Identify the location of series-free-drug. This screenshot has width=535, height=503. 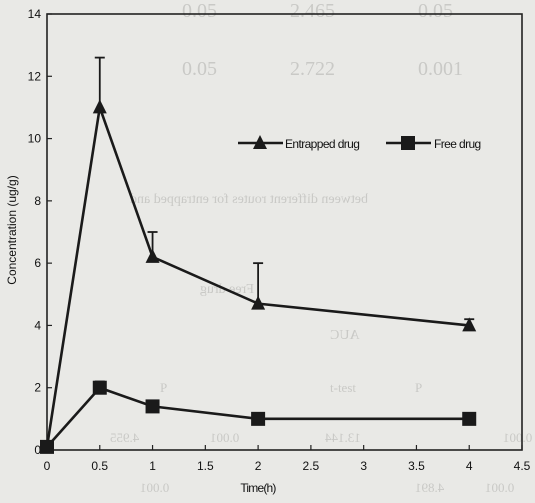
(258, 417).